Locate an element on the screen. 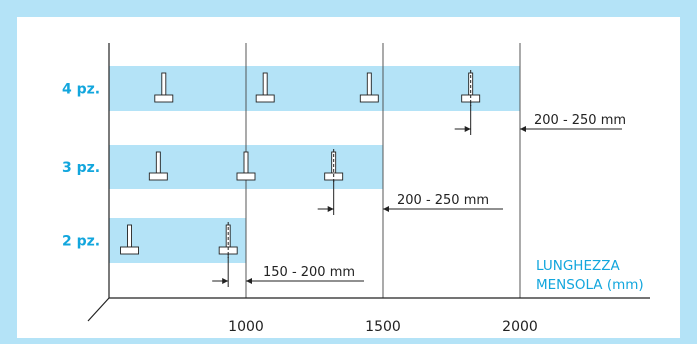 This screenshot has width=697, height=344. x-tick-label: 2000 is located at coordinates (520, 327).